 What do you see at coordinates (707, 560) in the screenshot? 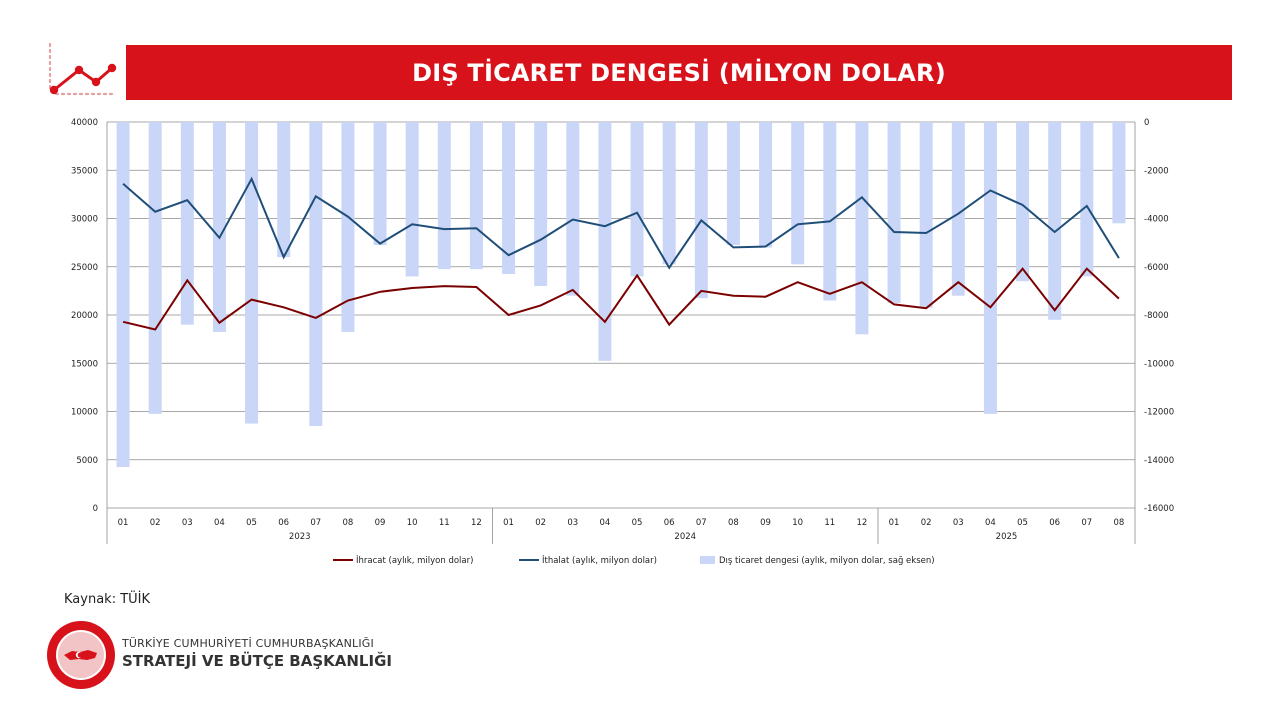
I see `legend-swatch` at bounding box center [707, 560].